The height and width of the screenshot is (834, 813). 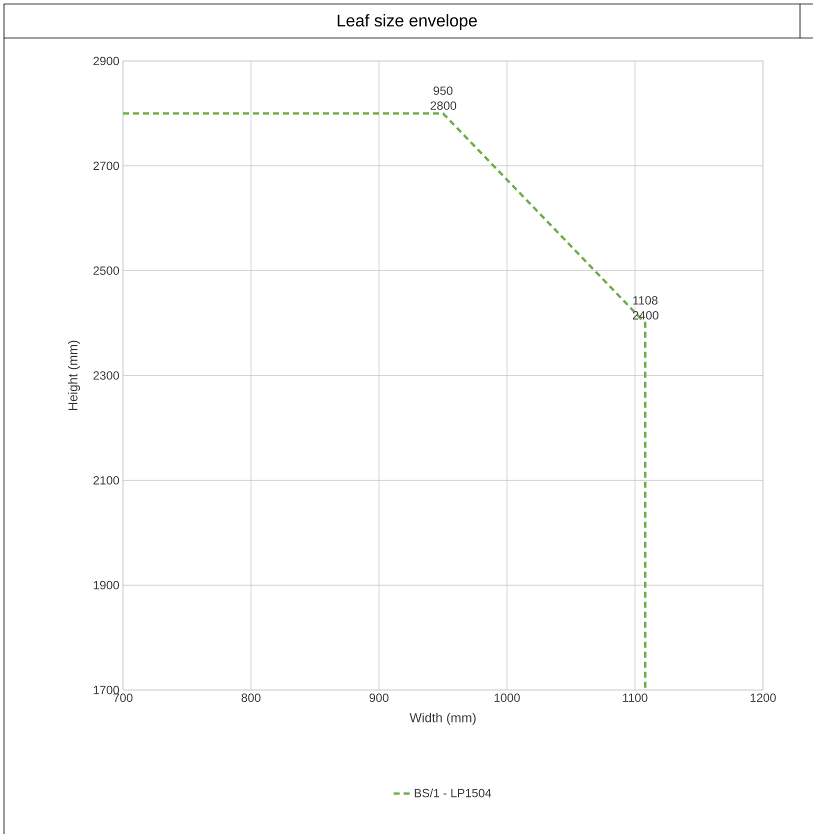 What do you see at coordinates (635, 698) in the screenshot?
I see `x-tick-label: 1100` at bounding box center [635, 698].